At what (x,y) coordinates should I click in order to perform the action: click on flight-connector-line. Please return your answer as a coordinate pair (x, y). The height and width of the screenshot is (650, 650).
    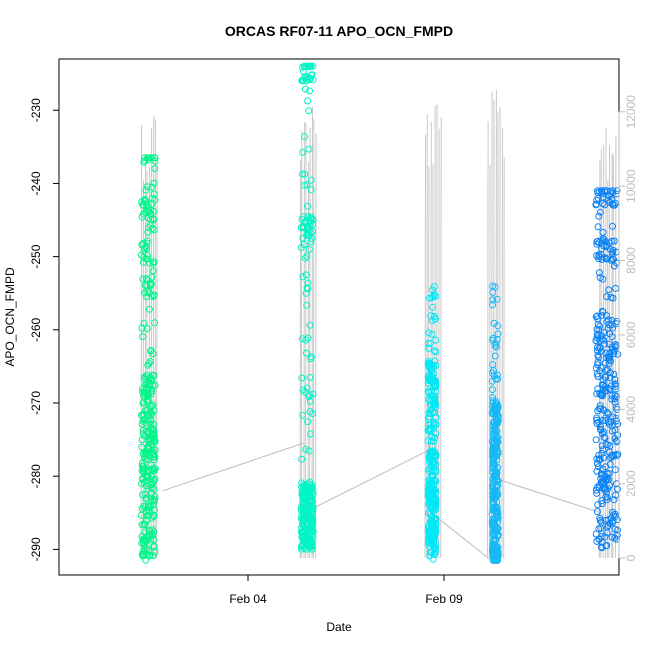
    Looking at the image, I should click on (463, 538).